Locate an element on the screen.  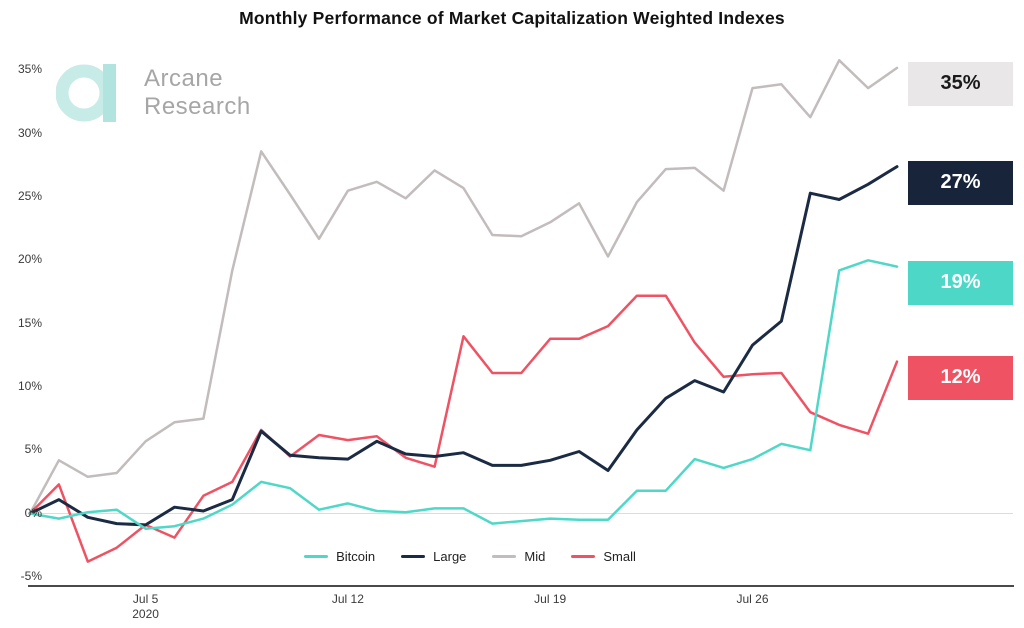
legend-item-large: Large is located at coordinates (433, 556).